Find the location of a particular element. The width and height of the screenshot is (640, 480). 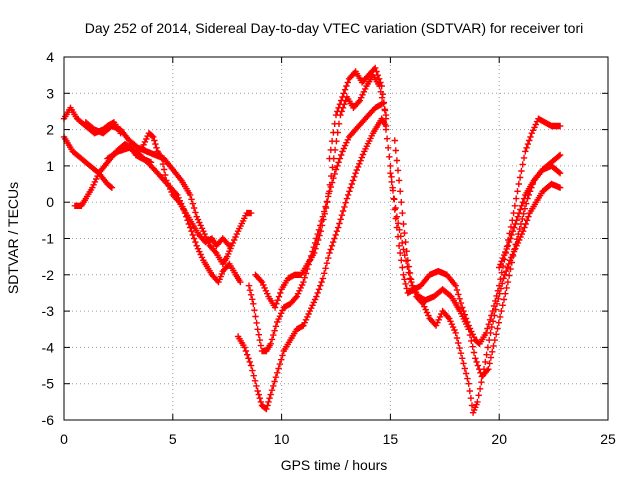

x-tick-label: 20 is located at coordinates (499, 439).